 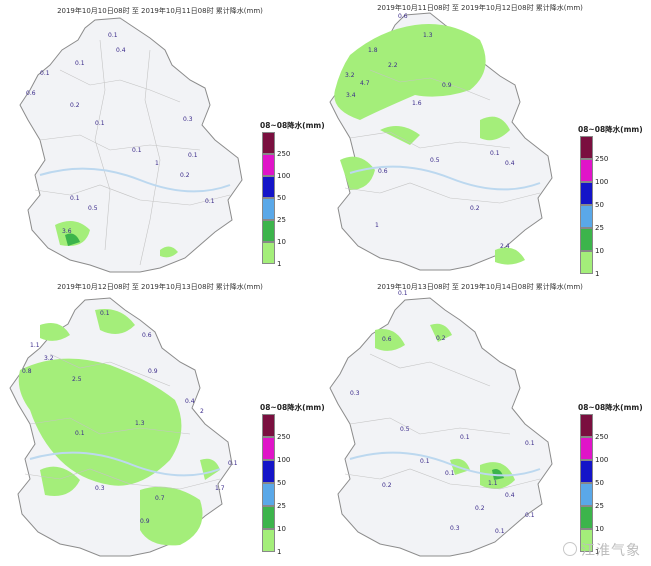 I want to click on rain-label: 2.5, so click(x=77, y=379).